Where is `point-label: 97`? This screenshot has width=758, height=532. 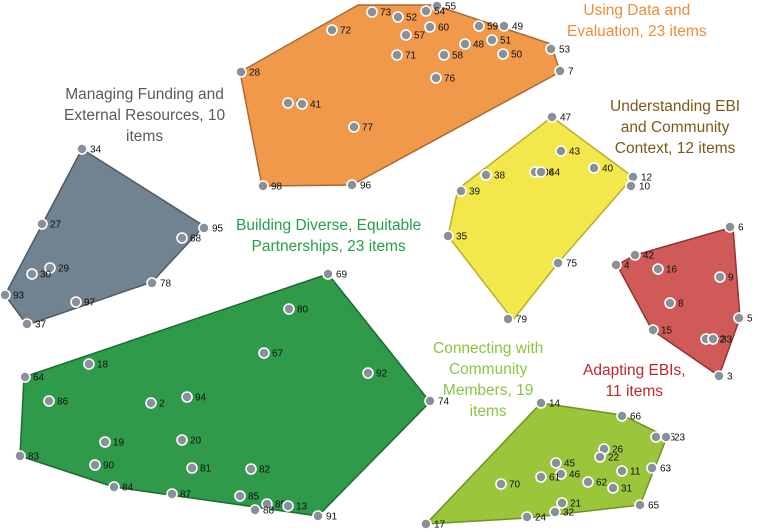 point-label: 97 is located at coordinates (90, 303).